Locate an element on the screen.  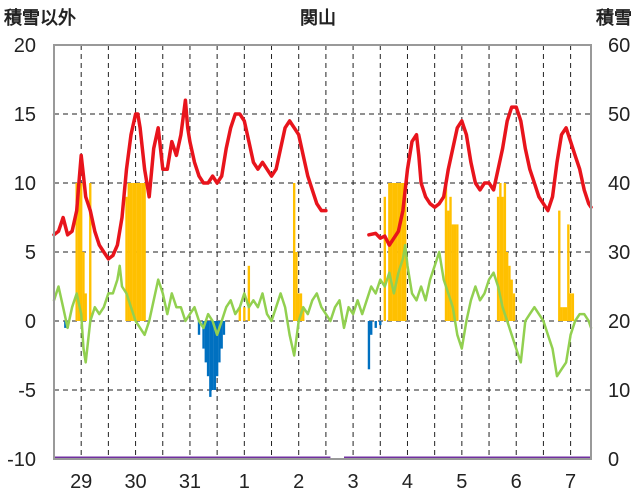
day-tick-label: 4 is located at coordinates (407, 482).